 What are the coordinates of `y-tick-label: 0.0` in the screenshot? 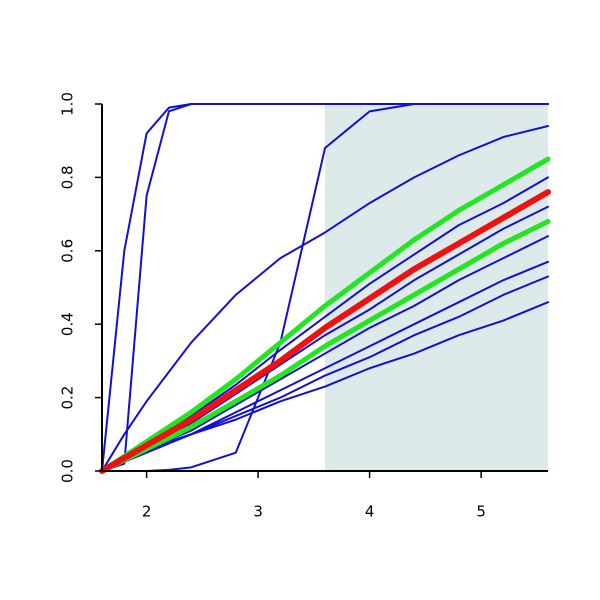 It's located at (68, 471).